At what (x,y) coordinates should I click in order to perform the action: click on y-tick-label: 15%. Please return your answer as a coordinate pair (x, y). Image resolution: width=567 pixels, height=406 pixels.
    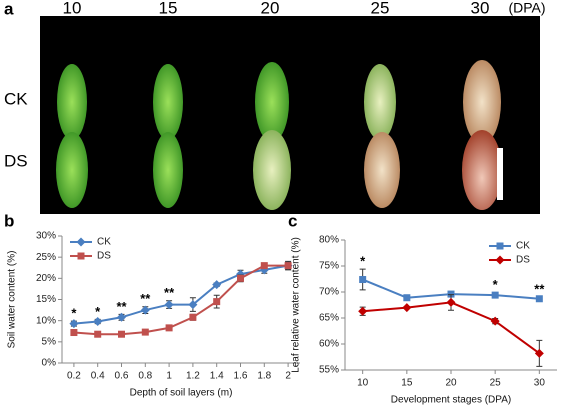
    Looking at the image, I should click on (46, 299).